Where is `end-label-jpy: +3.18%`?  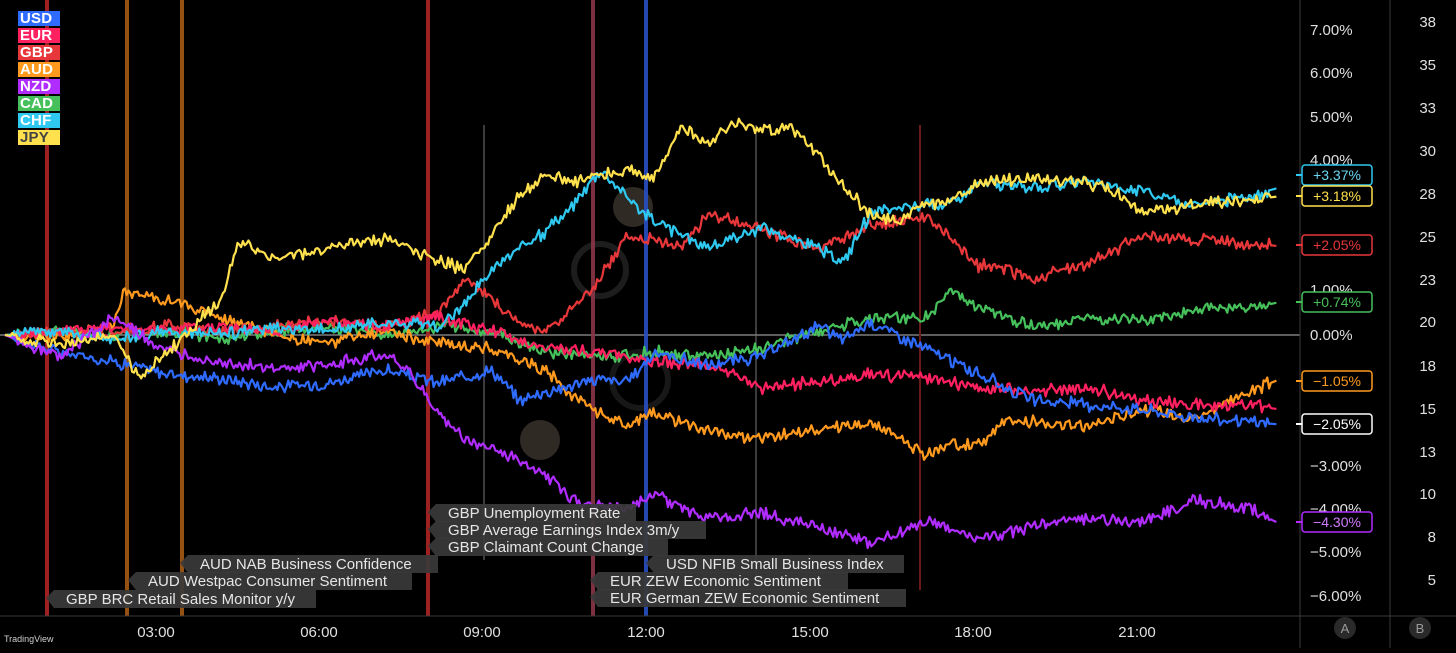
end-label-jpy: +3.18% is located at coordinates (1334, 196).